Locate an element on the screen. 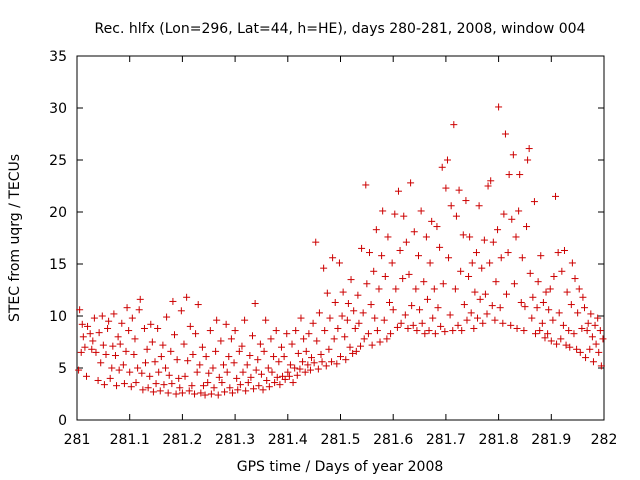  x-tick-label: 281.3 is located at coordinates (235, 440).